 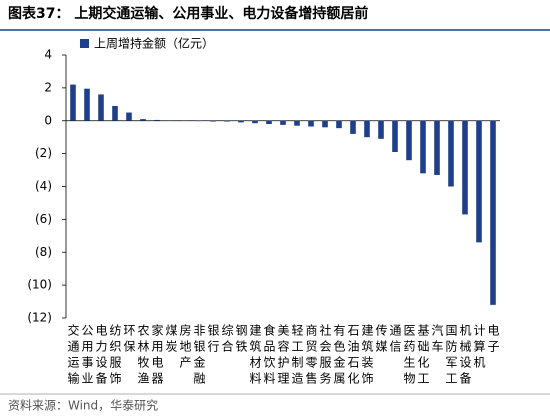 What do you see at coordinates (83, 405) in the screenshot?
I see `source: 资料来源：Wind，华泰研究` at bounding box center [83, 405].